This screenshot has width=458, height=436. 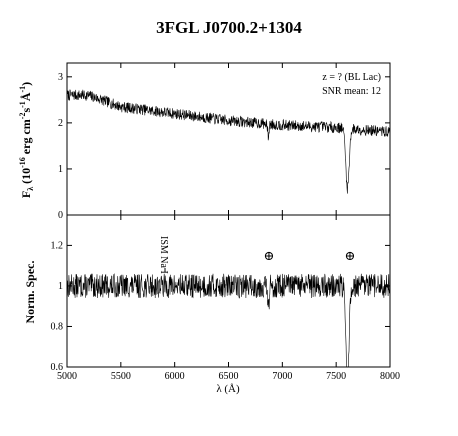 What do you see at coordinates (30, 292) in the screenshot?
I see `bottom-ylabel: Norm. Spec.` at bounding box center [30, 292].